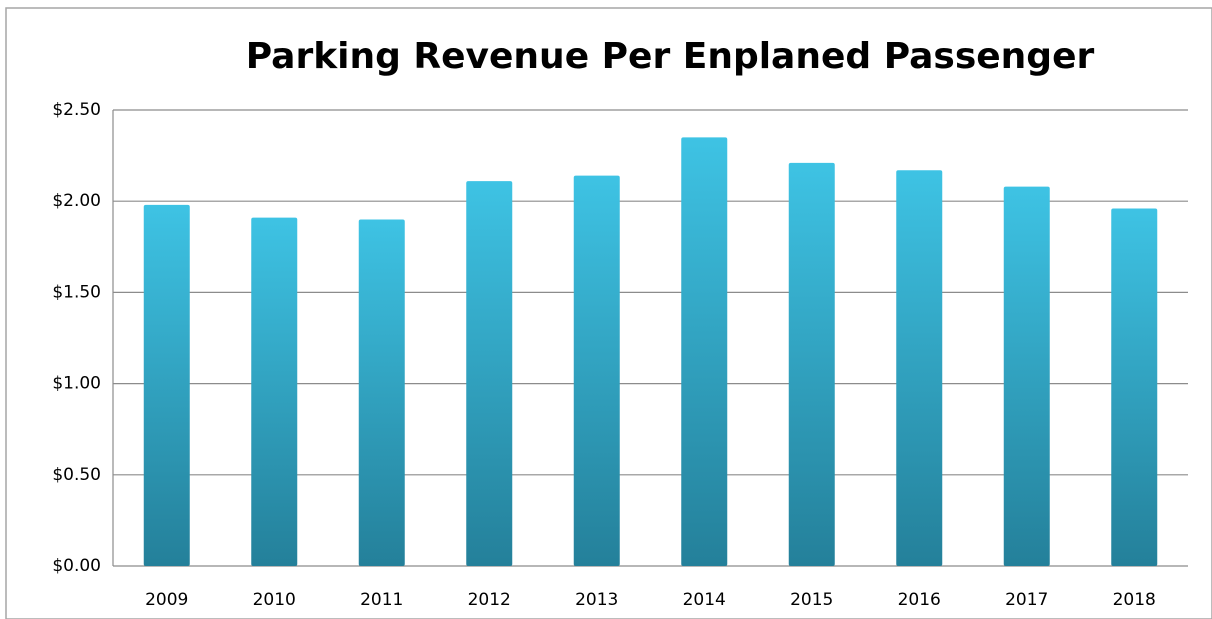  I want to click on x-tick-label: 2011, so click(381, 600).